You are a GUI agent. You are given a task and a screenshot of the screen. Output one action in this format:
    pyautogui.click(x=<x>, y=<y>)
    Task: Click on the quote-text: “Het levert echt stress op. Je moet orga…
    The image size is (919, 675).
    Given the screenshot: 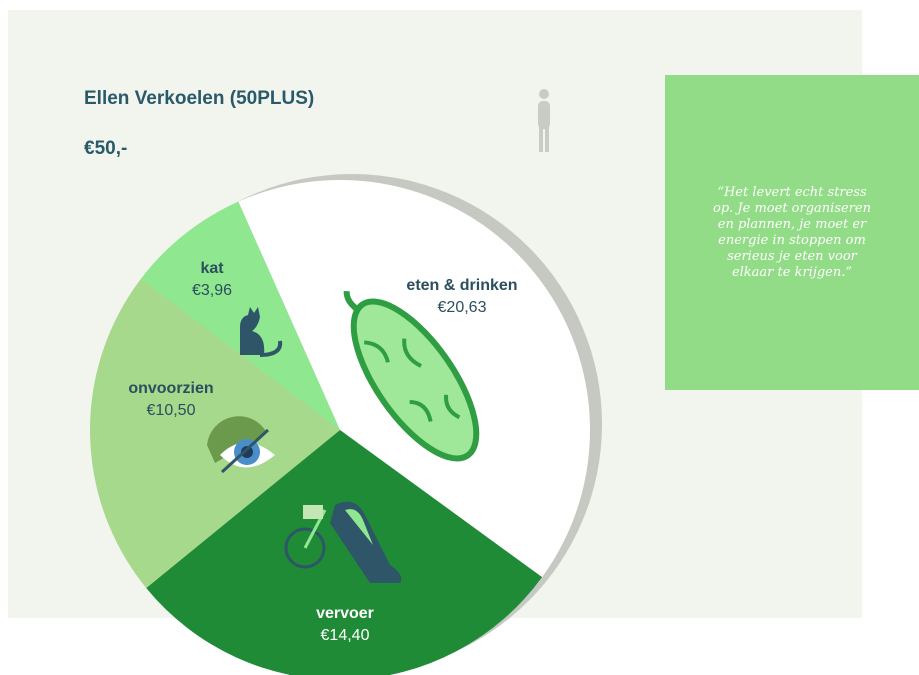 What is the action you would take?
    pyautogui.click(x=792, y=232)
    